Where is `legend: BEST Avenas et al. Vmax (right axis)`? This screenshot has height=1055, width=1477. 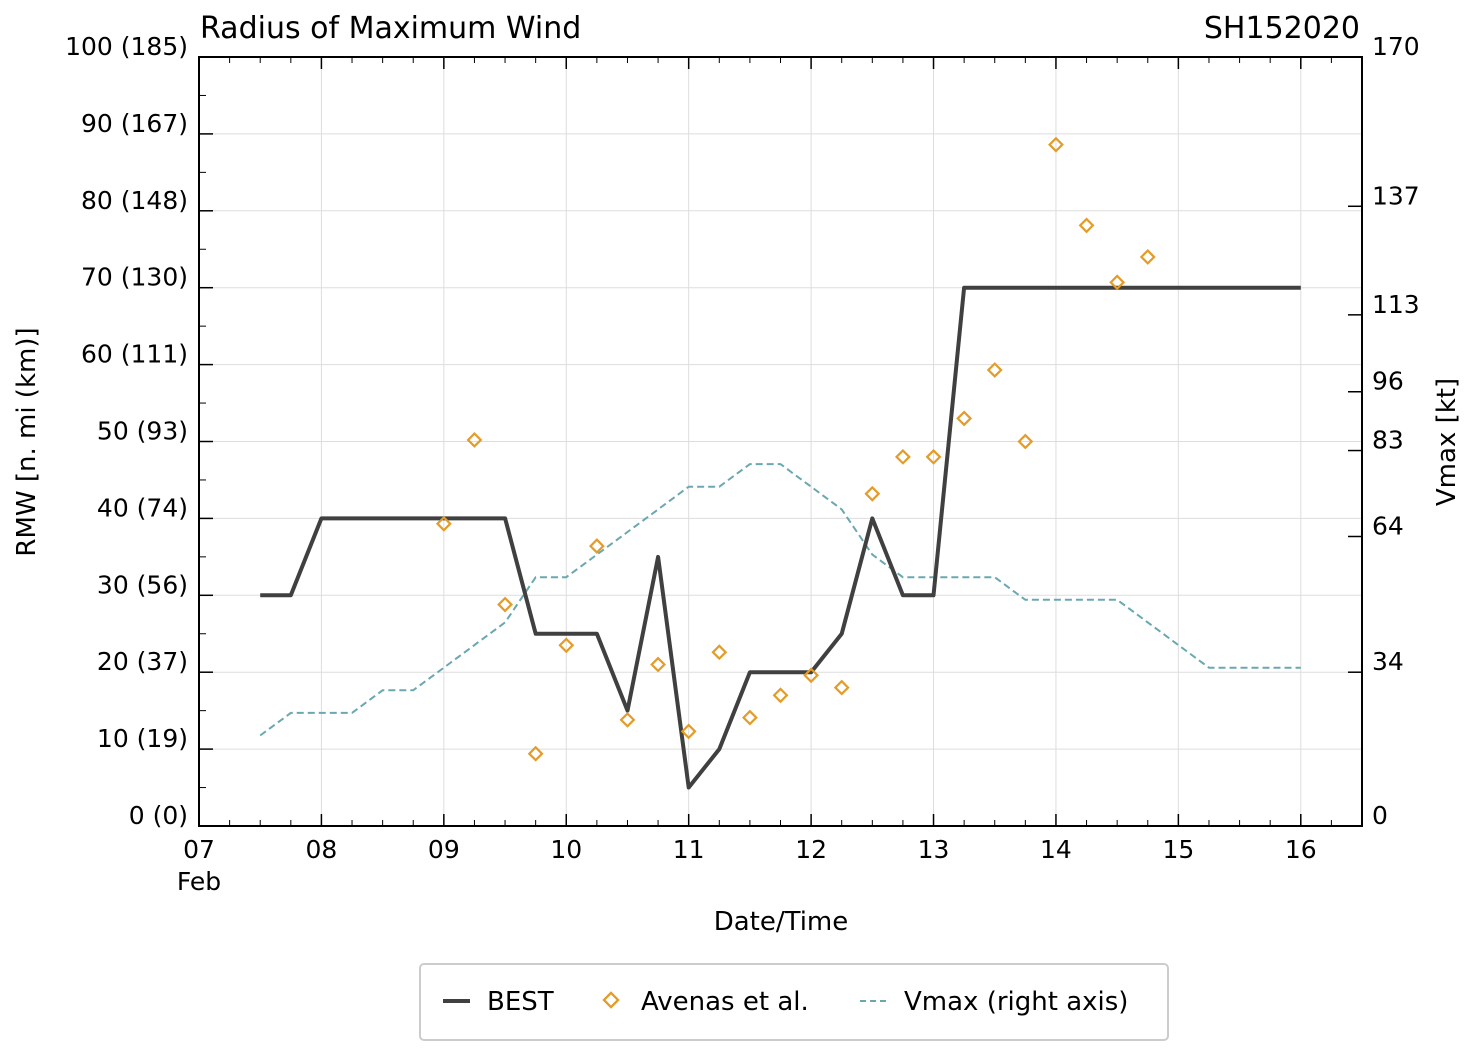 legend: BEST Avenas et al. Vmax (right axis) is located at coordinates (794, 1002).